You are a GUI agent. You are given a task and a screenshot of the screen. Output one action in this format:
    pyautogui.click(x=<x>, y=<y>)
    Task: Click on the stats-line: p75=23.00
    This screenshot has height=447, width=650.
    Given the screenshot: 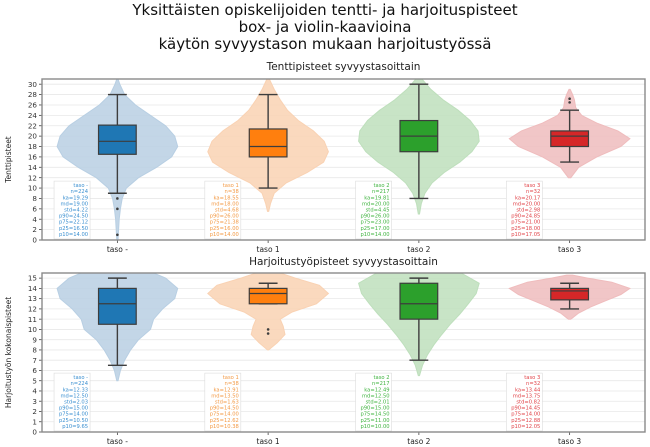 What is the action you would take?
    pyautogui.click(x=374, y=223)
    